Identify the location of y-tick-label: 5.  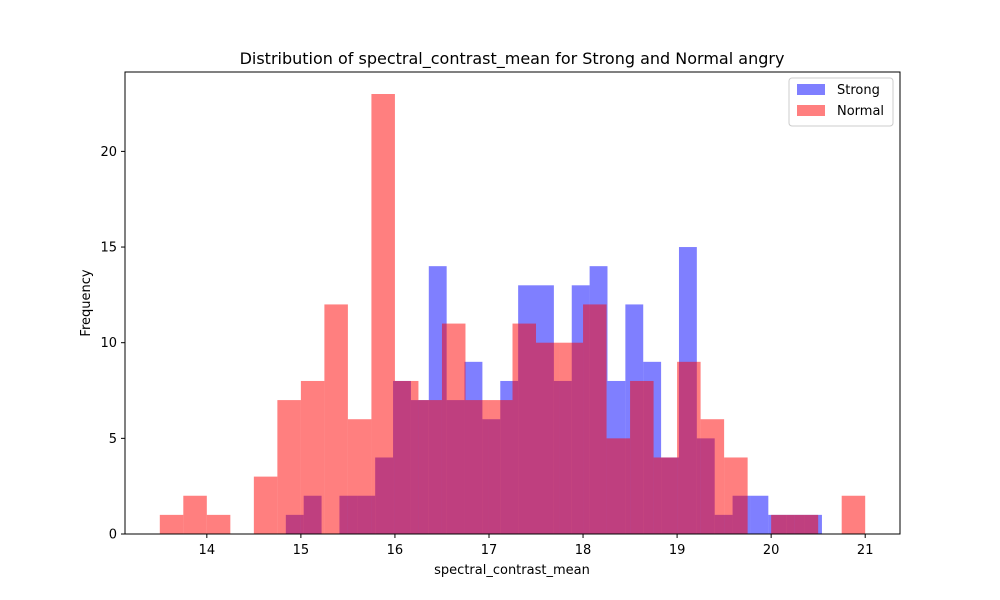
(113, 439).